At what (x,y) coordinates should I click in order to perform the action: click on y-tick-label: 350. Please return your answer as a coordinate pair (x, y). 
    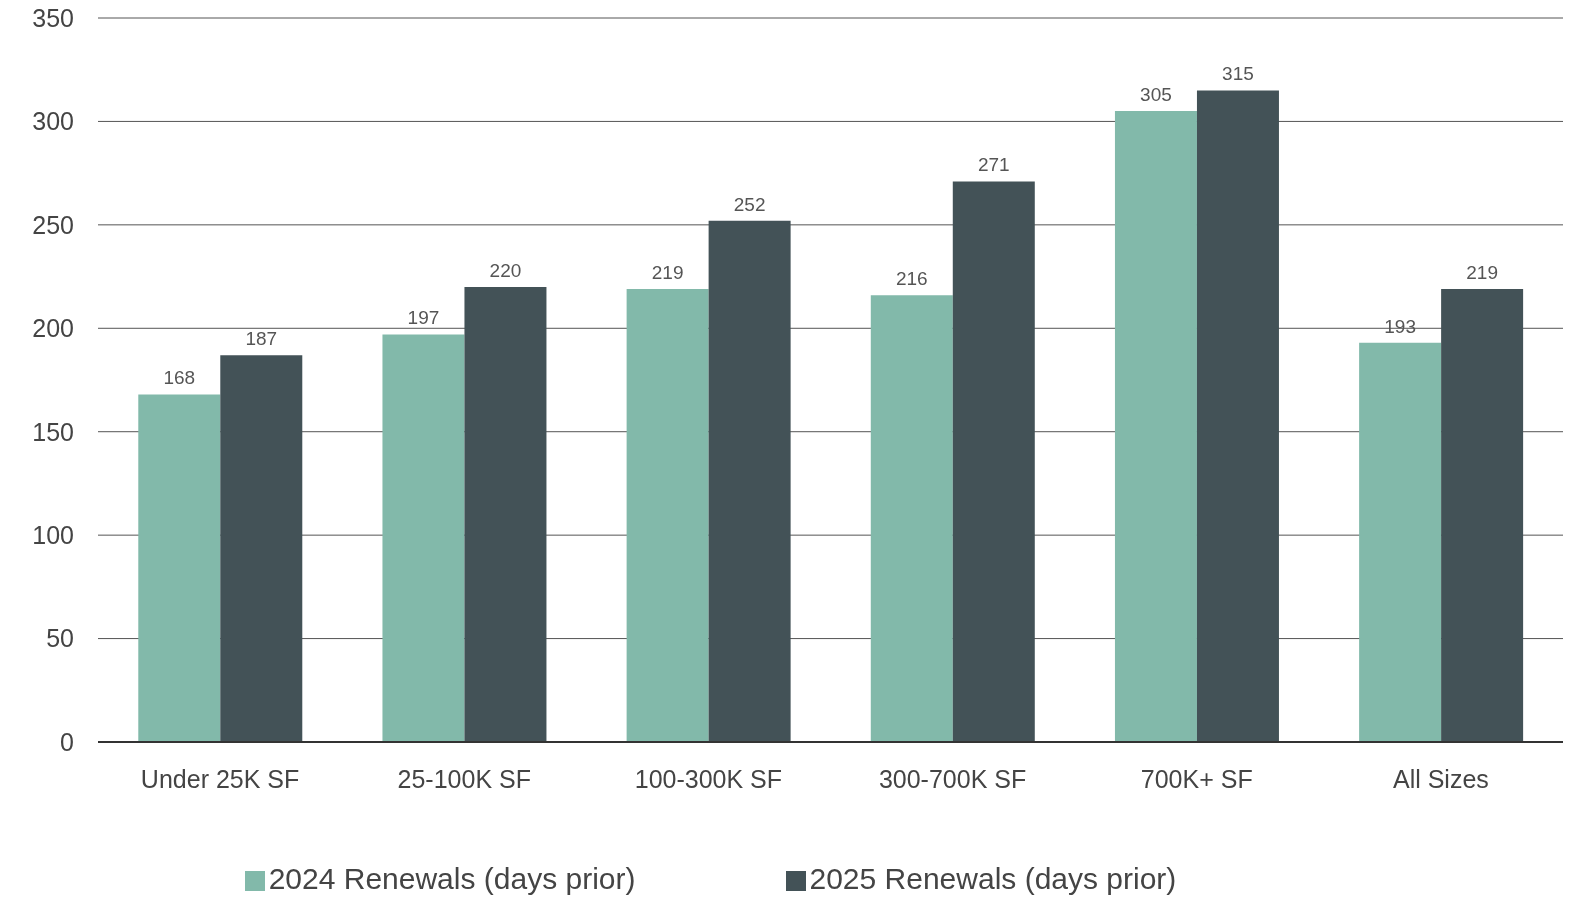
    Looking at the image, I should click on (53, 17).